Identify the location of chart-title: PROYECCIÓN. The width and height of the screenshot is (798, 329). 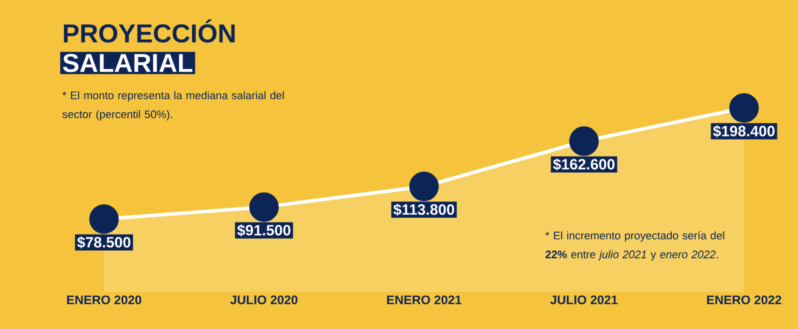
(149, 31).